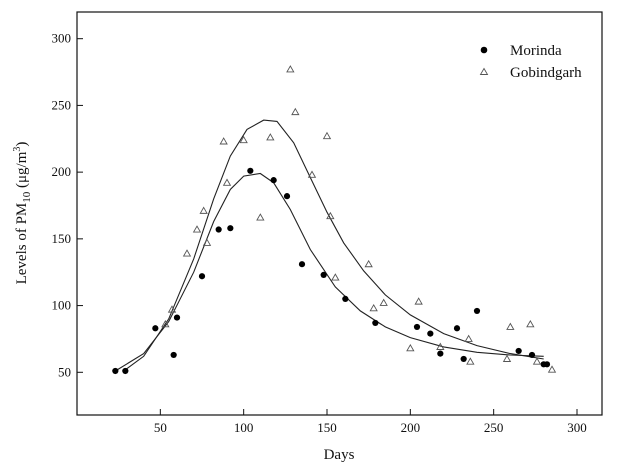 This screenshot has height=465, width=619. Describe the element at coordinates (577, 427) in the screenshot. I see `x-tick-label: 300` at that location.